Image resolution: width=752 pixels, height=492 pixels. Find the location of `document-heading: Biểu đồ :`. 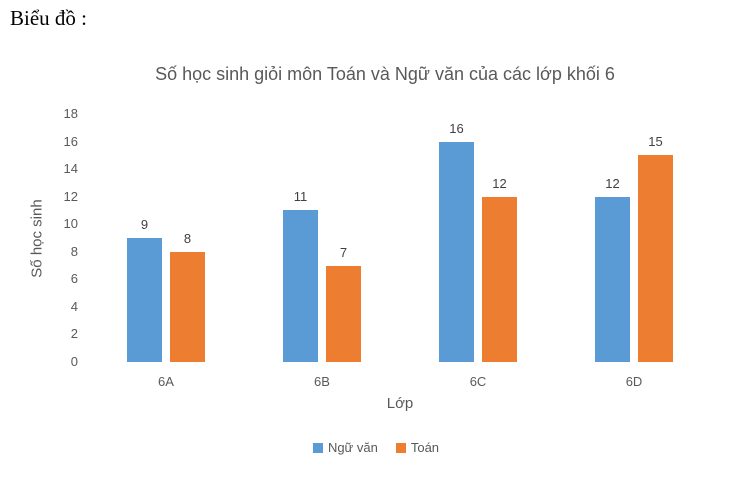

document-heading: Biểu đồ : is located at coordinates (48, 18).